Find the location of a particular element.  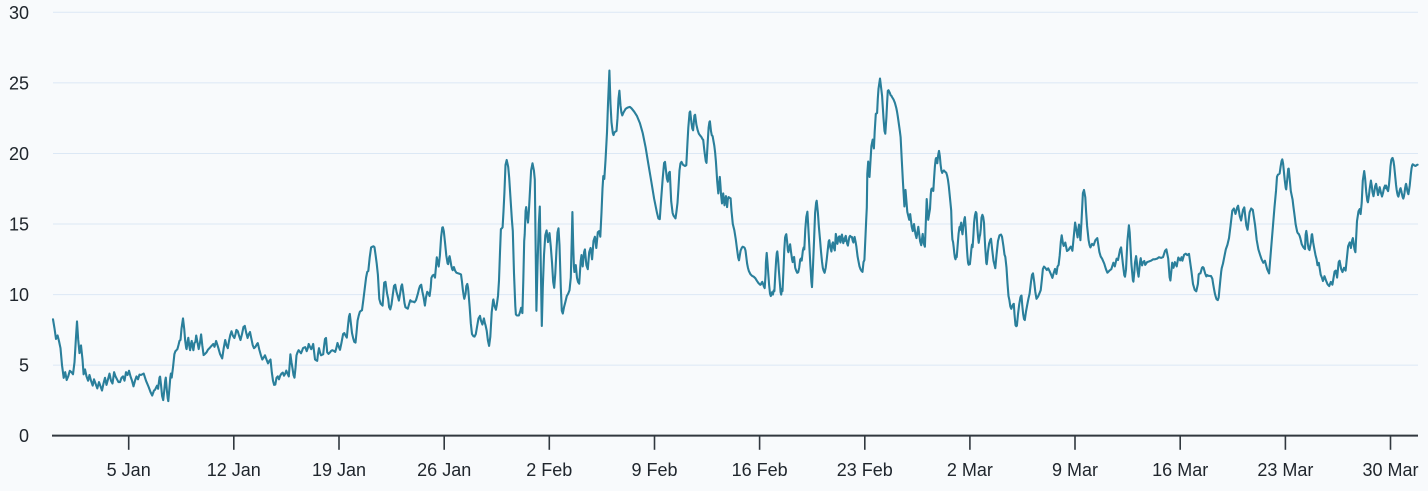

svg-text: 16 Mar is located at coordinates (1180, 470).